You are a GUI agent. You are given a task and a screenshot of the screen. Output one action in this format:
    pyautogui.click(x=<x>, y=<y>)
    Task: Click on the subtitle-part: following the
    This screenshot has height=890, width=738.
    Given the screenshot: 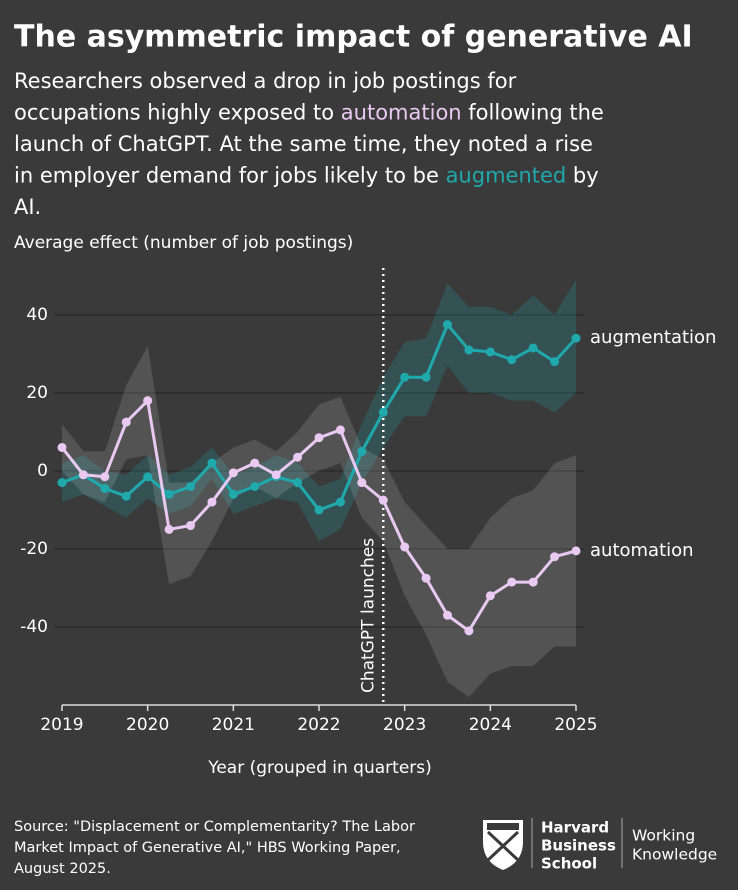 What is the action you would take?
    pyautogui.click(x=536, y=113)
    